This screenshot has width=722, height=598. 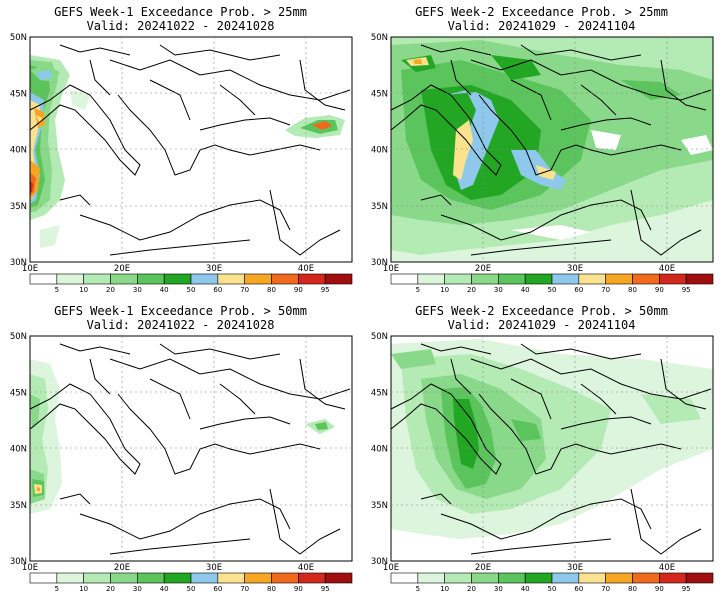 What do you see at coordinates (379, 38) in the screenshot?
I see `lat-tick-label: 50N` at bounding box center [379, 38].